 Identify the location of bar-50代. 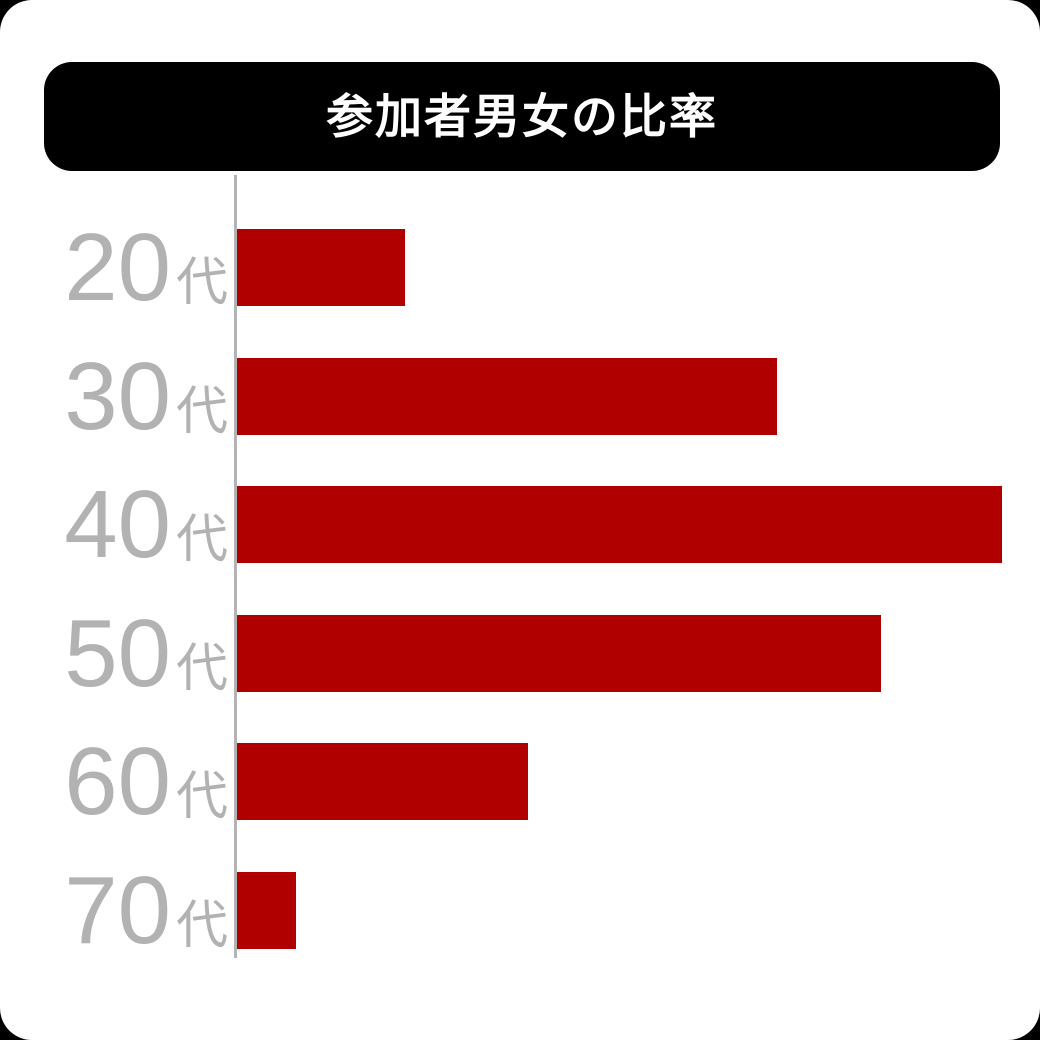
(559, 653).